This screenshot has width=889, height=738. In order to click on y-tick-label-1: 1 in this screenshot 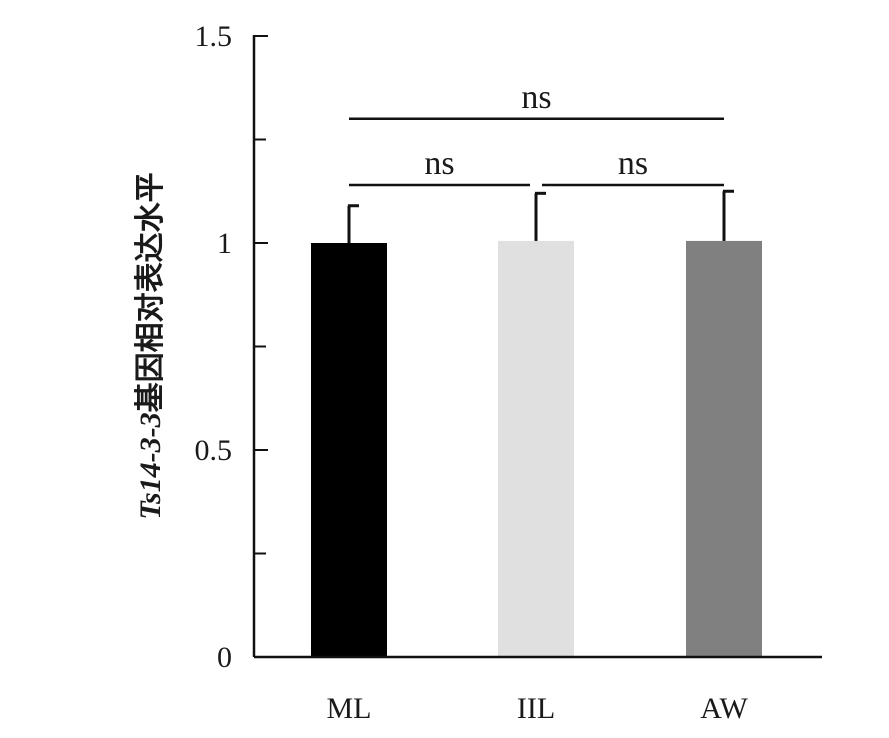, I will do `click(224, 243)`.